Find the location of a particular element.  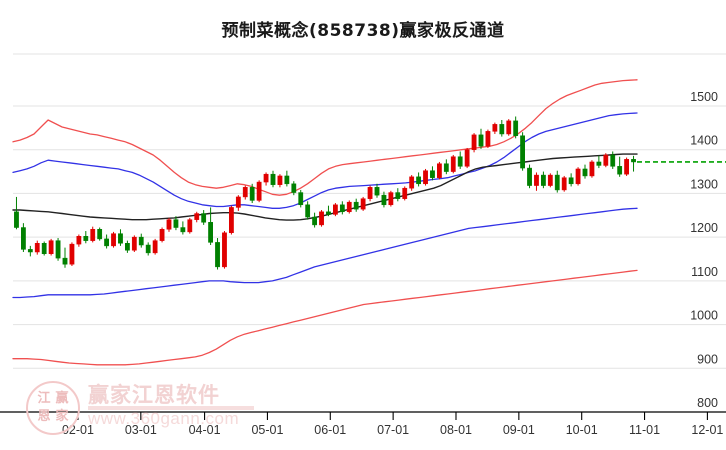

x-axis-tick-label: 03-01 is located at coordinates (141, 430).